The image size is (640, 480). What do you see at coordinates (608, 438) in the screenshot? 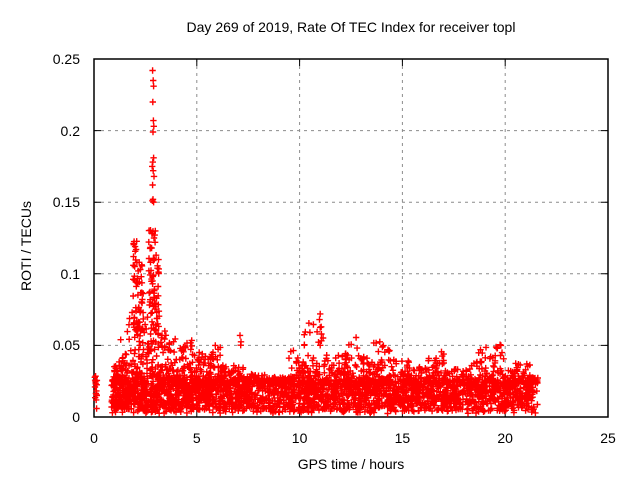
I see `x-tick-label: 25` at bounding box center [608, 438].